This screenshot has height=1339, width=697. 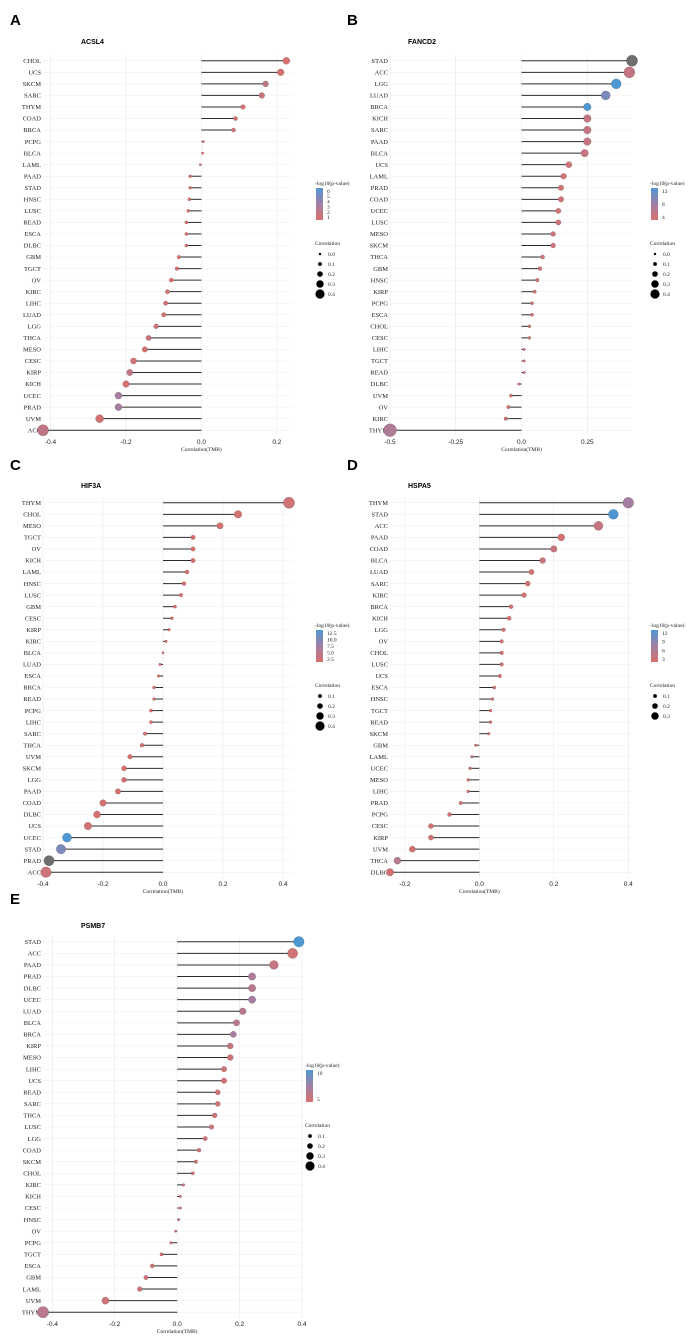 What do you see at coordinates (352, 20) in the screenshot?
I see `panel-letter: B` at bounding box center [352, 20].